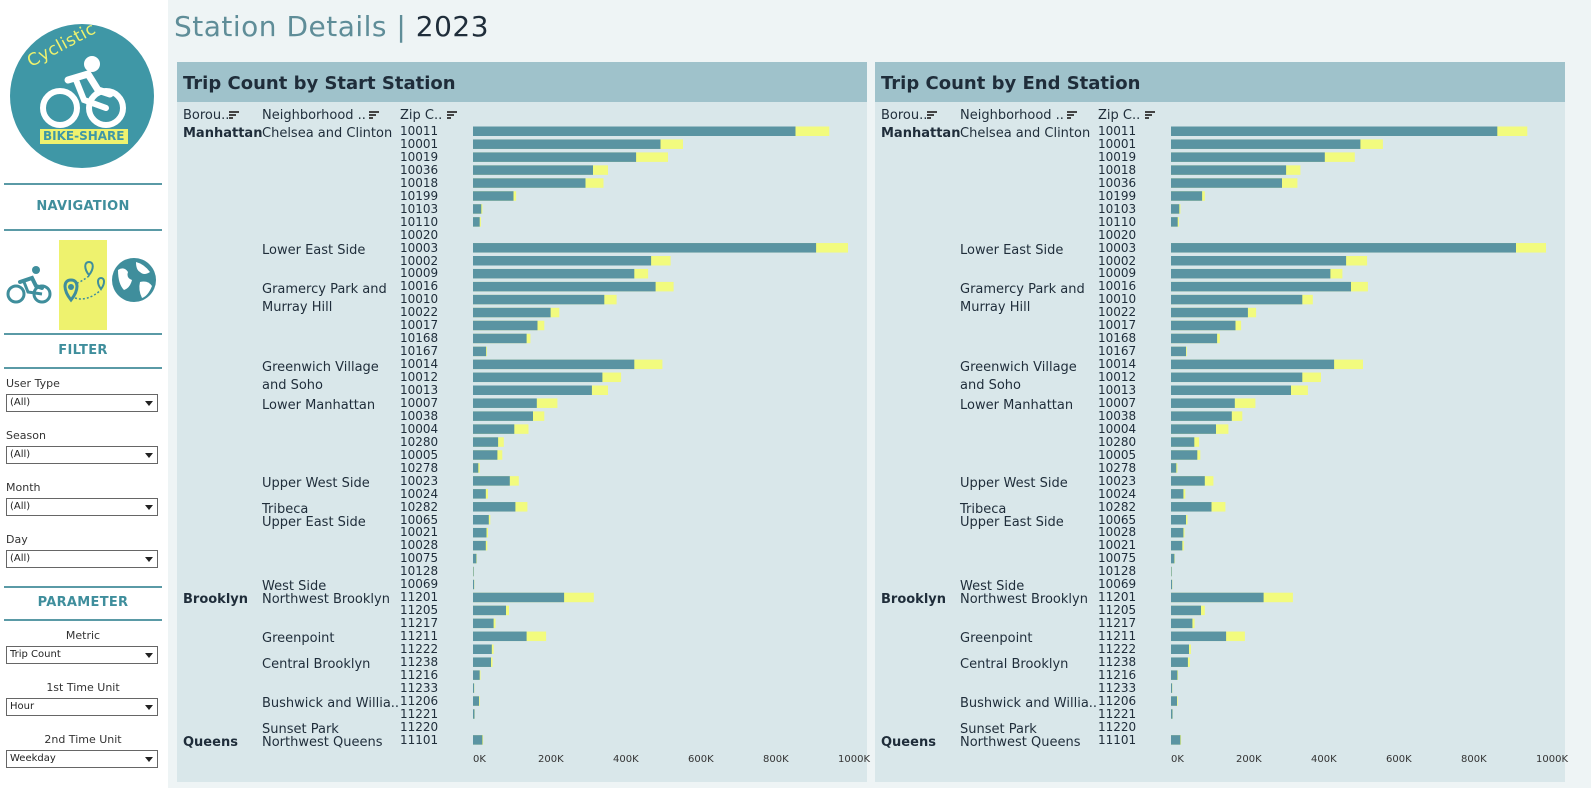 This screenshot has height=788, width=1591. What do you see at coordinates (82, 655) in the screenshot?
I see `parameter-dropdown: Trip Count` at bounding box center [82, 655].